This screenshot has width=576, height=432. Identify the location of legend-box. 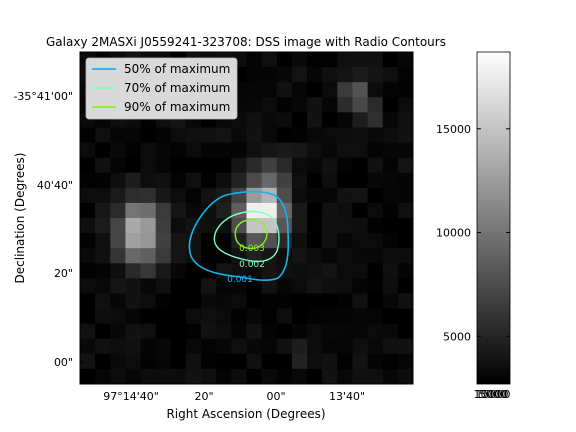
(161, 88).